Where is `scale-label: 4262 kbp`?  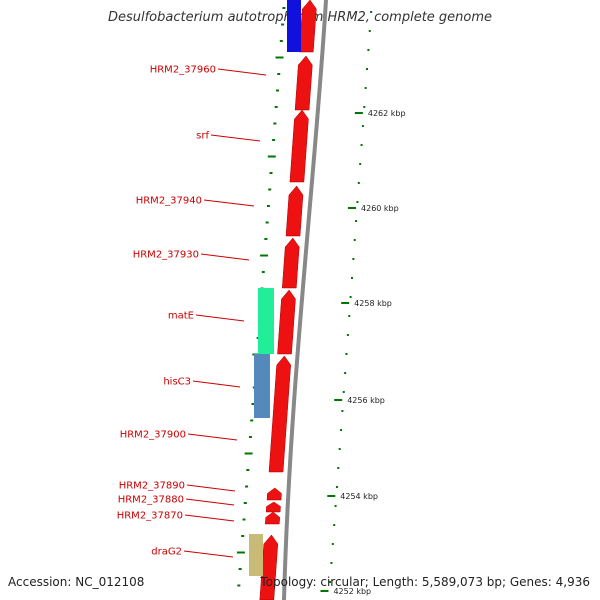
scale-label: 4262 kbp is located at coordinates (387, 113).